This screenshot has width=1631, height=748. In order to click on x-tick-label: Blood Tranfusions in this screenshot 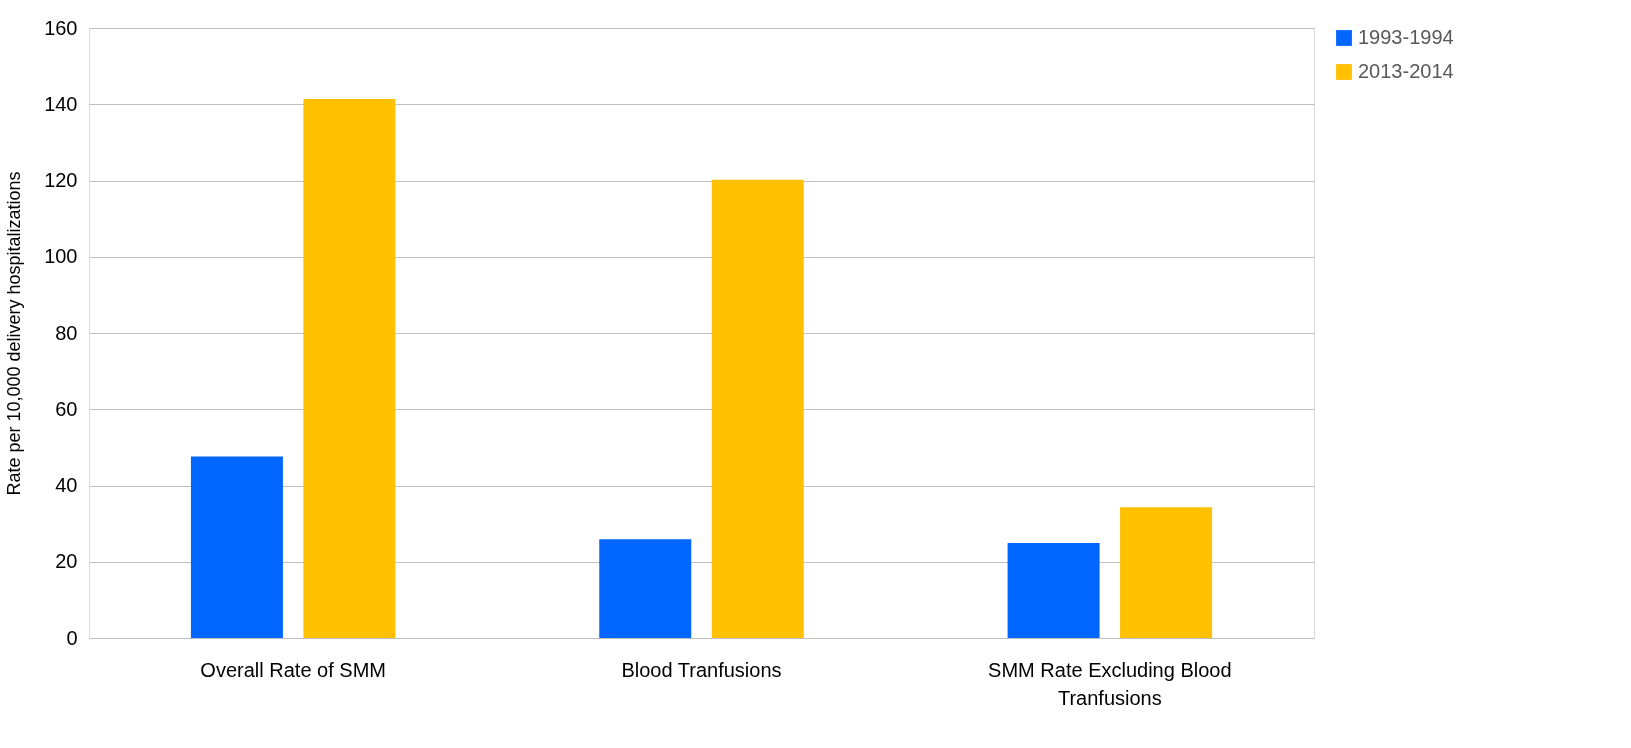, I will do `click(701, 669)`.